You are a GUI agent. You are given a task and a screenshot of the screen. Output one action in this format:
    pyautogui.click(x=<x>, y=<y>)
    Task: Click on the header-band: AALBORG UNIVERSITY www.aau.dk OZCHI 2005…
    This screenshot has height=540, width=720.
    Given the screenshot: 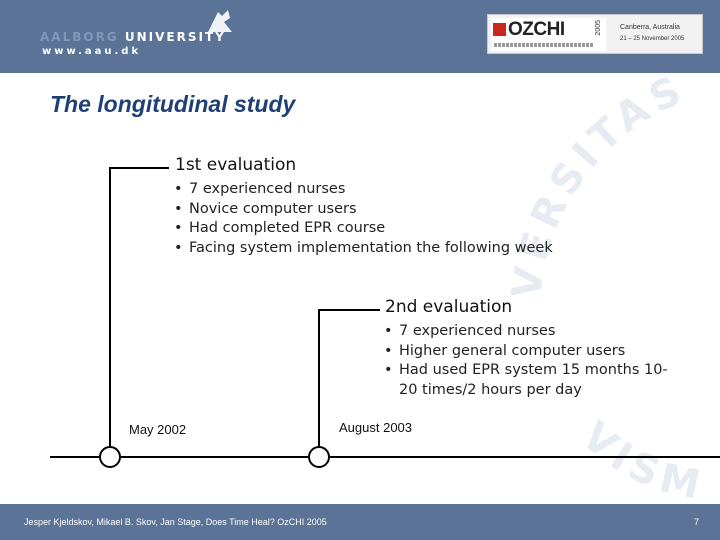 What is the action you would take?
    pyautogui.click(x=360, y=36)
    